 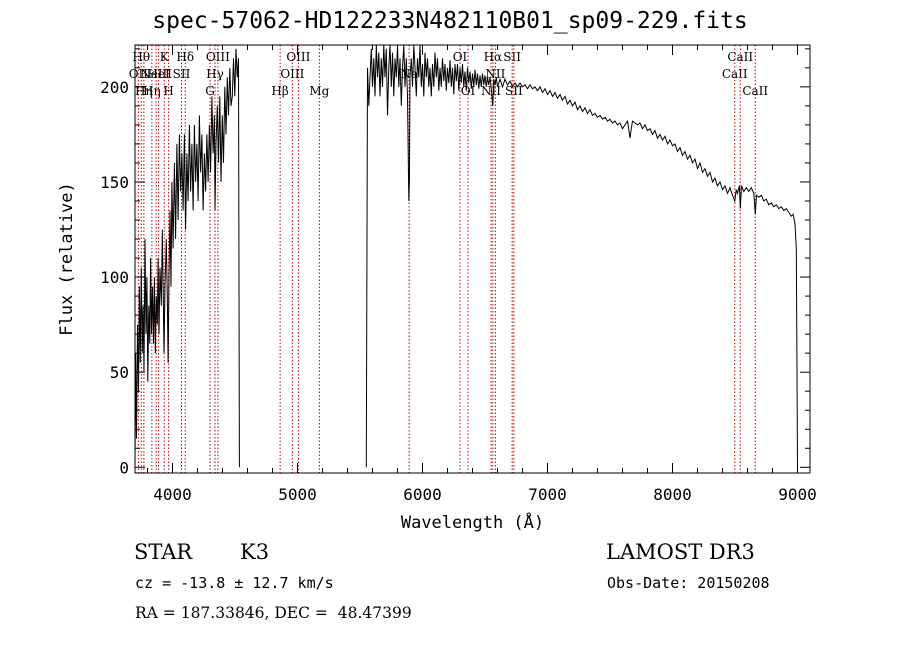 What do you see at coordinates (279, 91) in the screenshot?
I see `line-marker-label: Hβ` at bounding box center [279, 91].